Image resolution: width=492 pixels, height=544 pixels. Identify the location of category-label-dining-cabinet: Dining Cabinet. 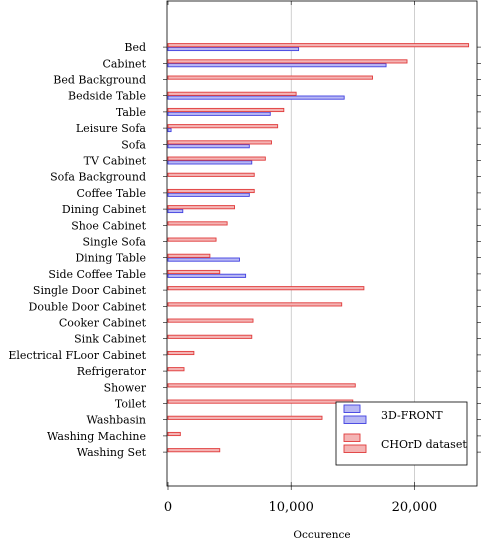
(104, 209).